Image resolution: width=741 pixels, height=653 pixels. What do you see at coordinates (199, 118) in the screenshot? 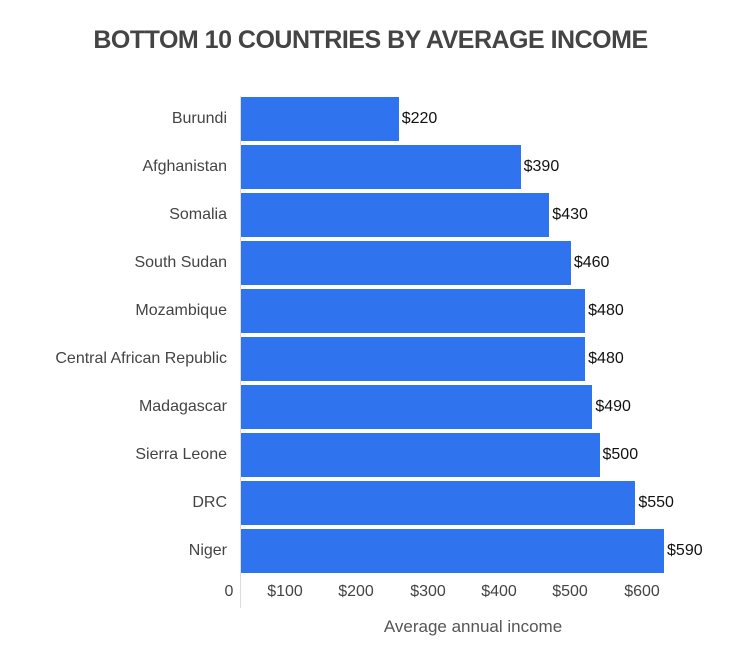
I see `category-label: Burundi` at bounding box center [199, 118].